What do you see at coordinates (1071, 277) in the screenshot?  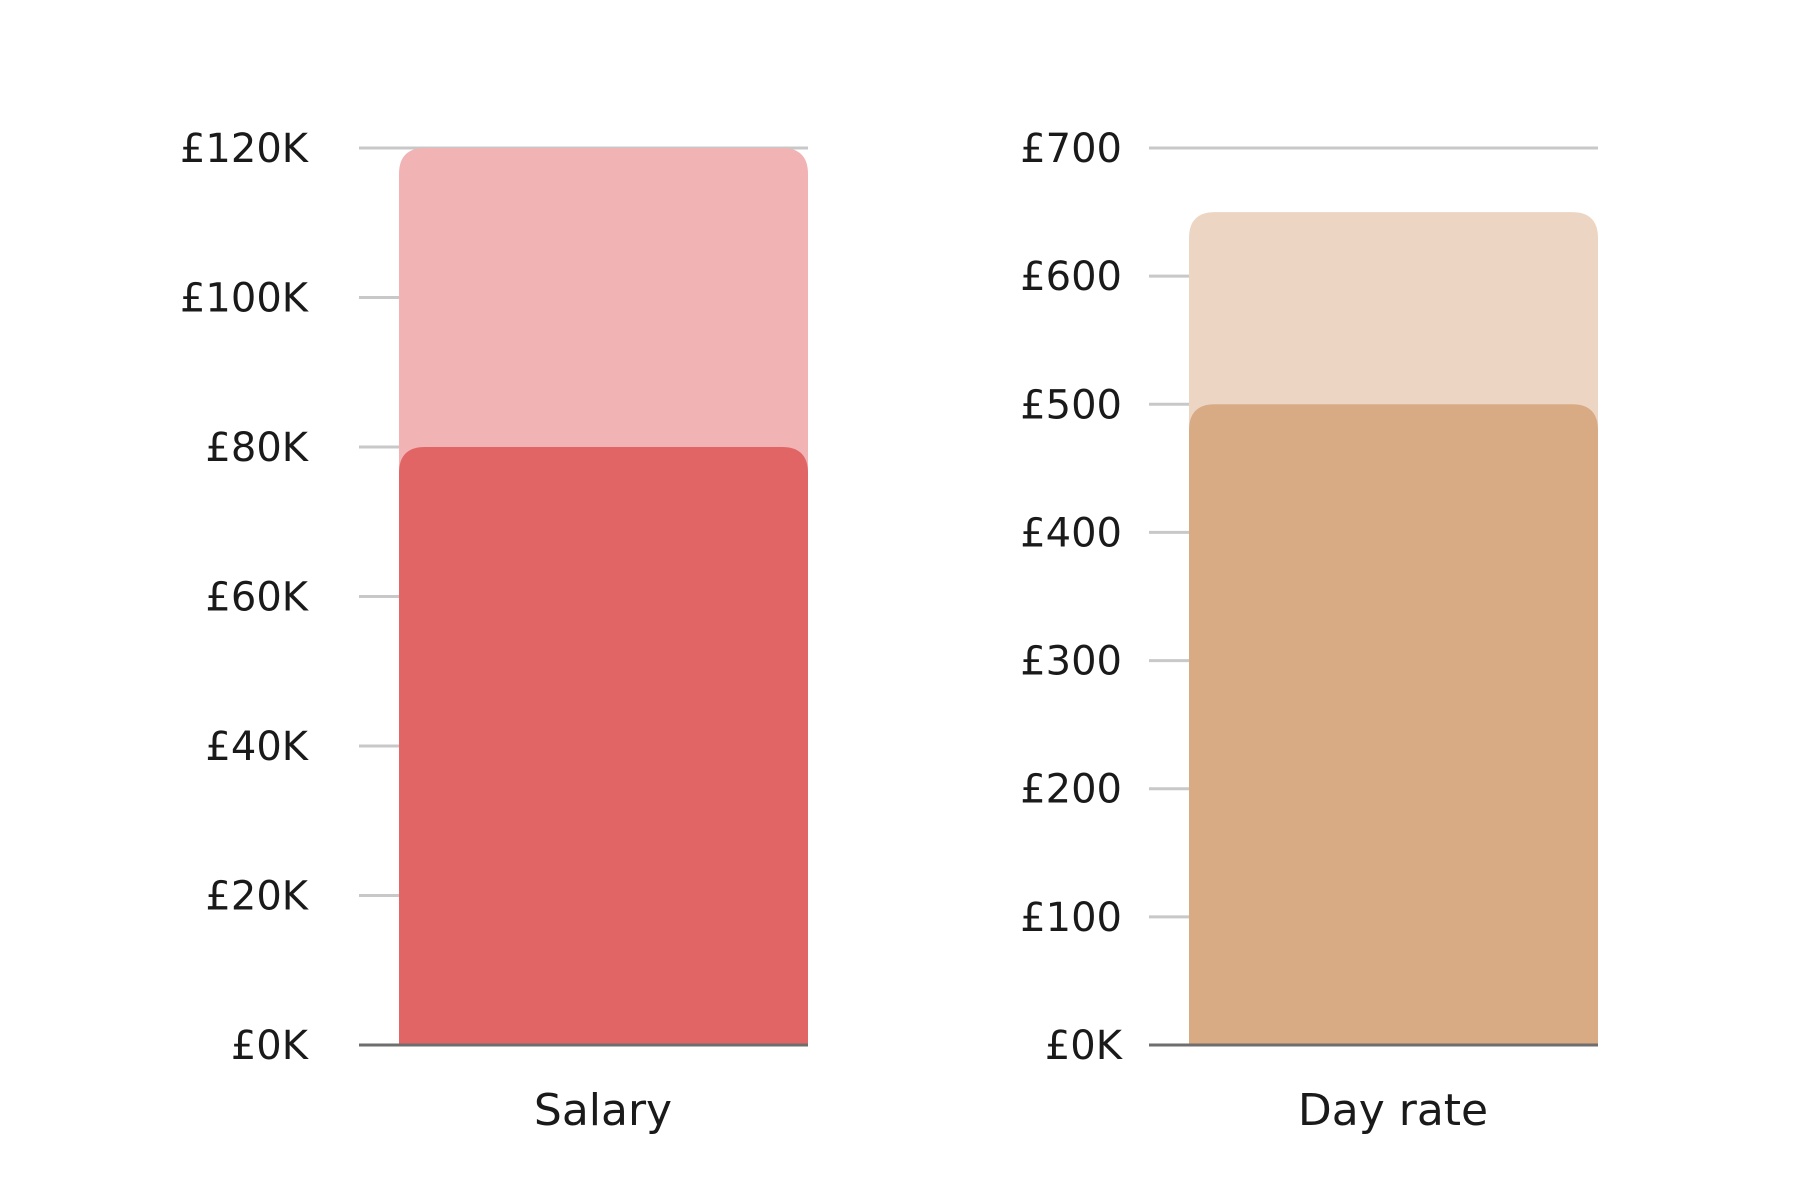 I see `y-tick-label: £600` at bounding box center [1071, 277].